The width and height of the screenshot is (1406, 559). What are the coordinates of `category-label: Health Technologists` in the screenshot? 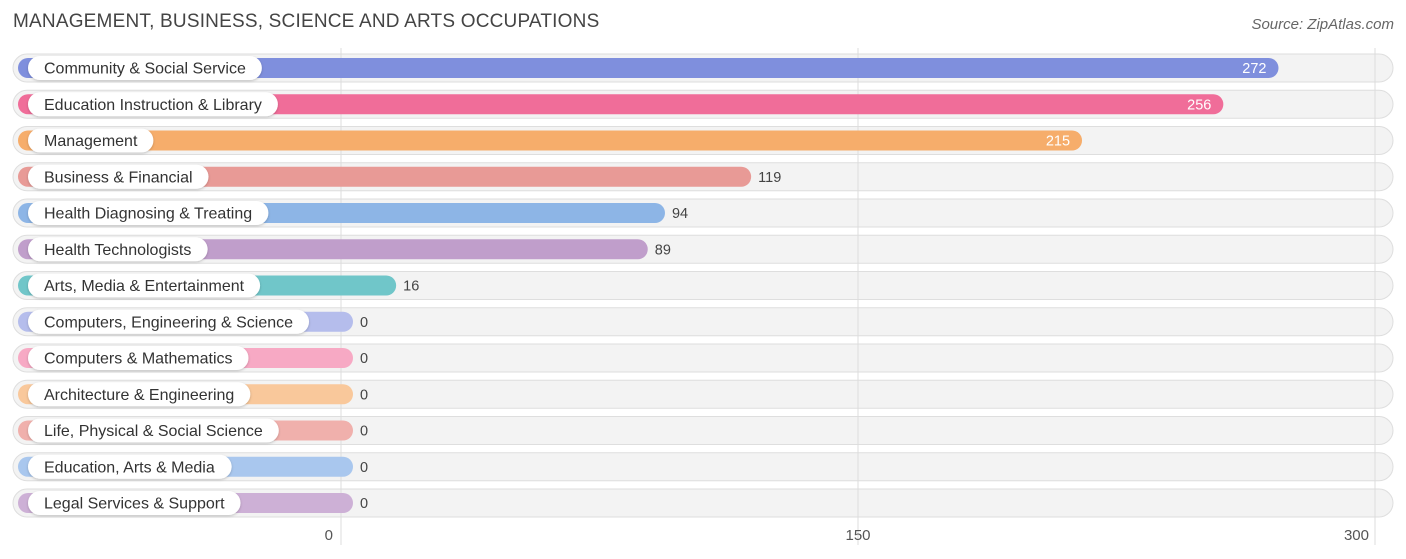 It's located at (117, 250).